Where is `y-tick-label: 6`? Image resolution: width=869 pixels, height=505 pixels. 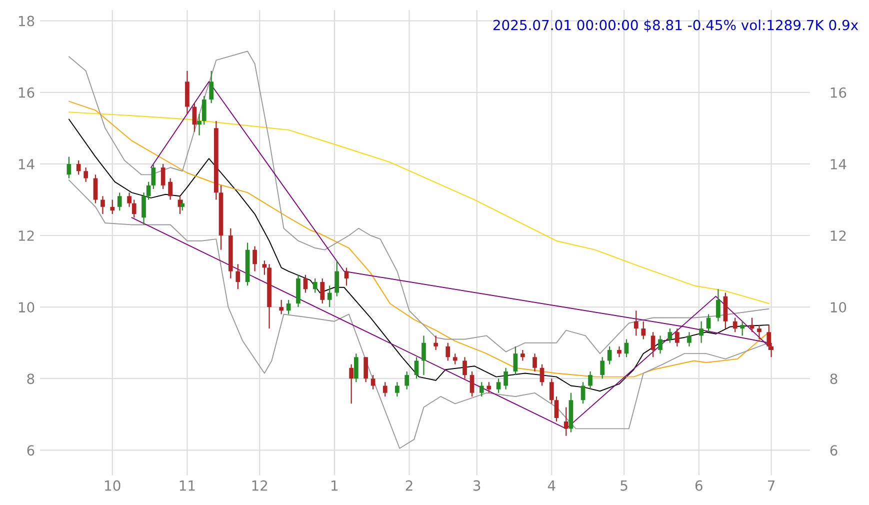
y-tick-label: 6 is located at coordinates (30, 450).